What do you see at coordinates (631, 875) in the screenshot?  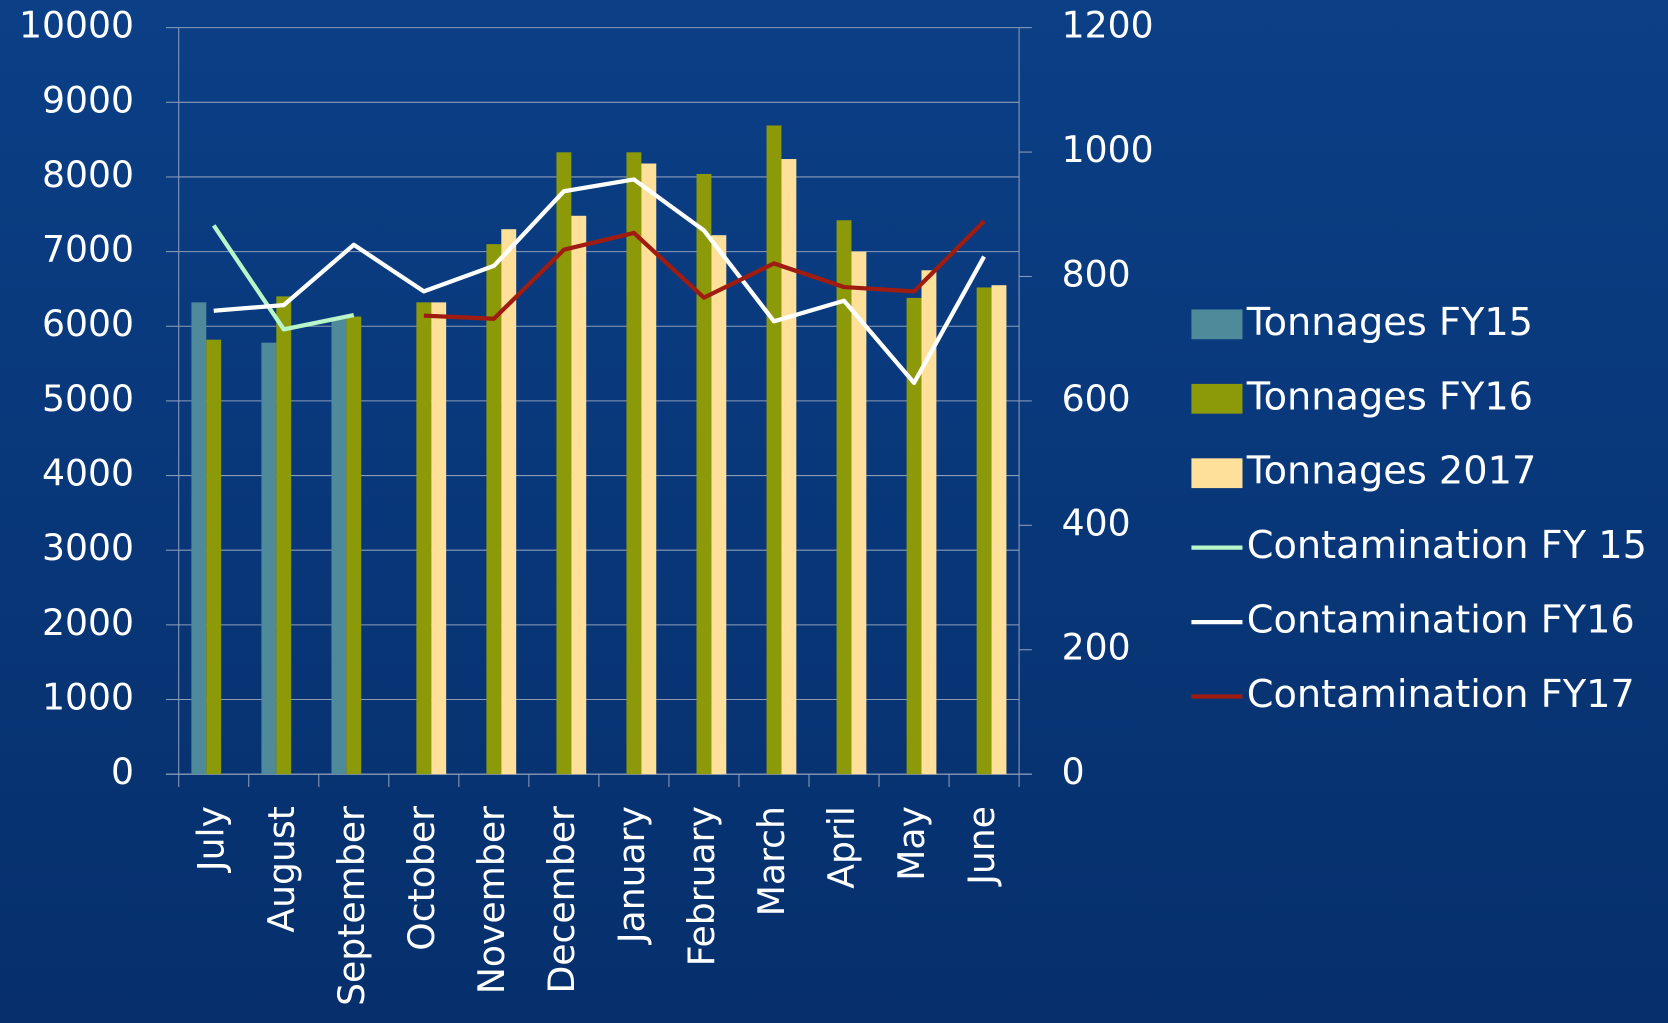 I see `x-tick-label: January` at bounding box center [631, 875].